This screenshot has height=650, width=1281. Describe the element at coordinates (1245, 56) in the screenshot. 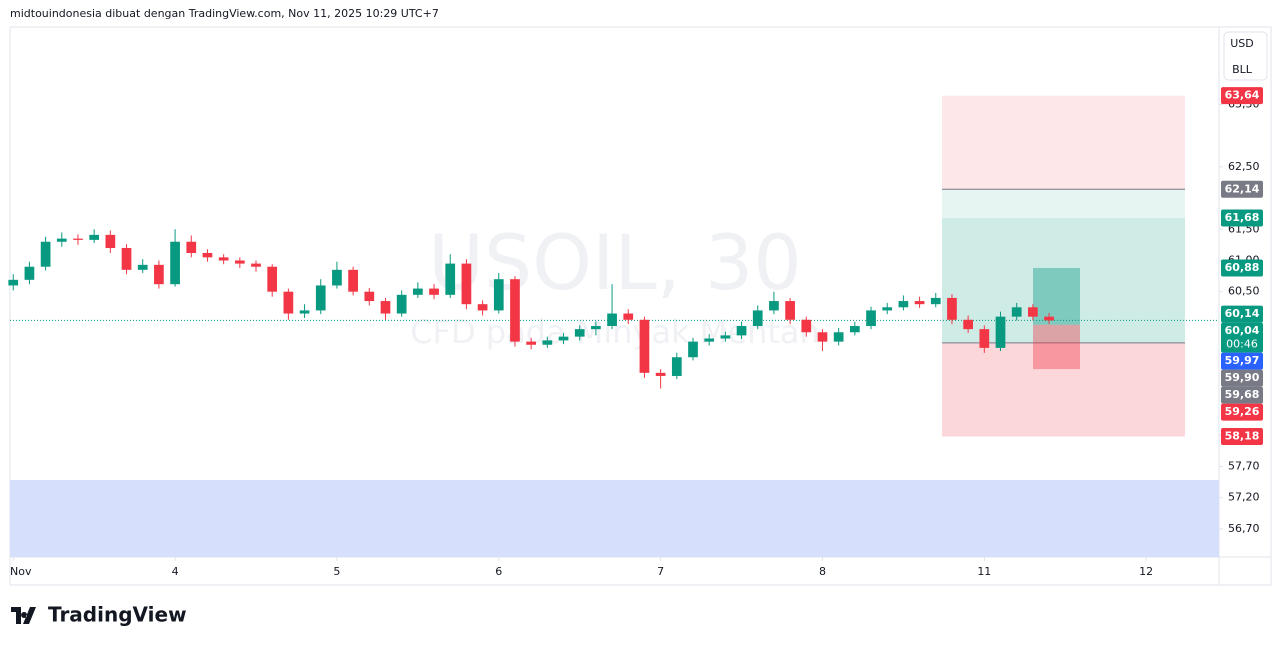

I see `unit-box` at that location.